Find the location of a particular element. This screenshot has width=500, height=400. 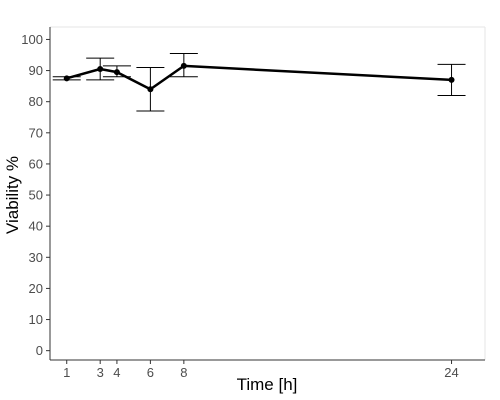

y-tick-label: 40 is located at coordinates (36, 226).